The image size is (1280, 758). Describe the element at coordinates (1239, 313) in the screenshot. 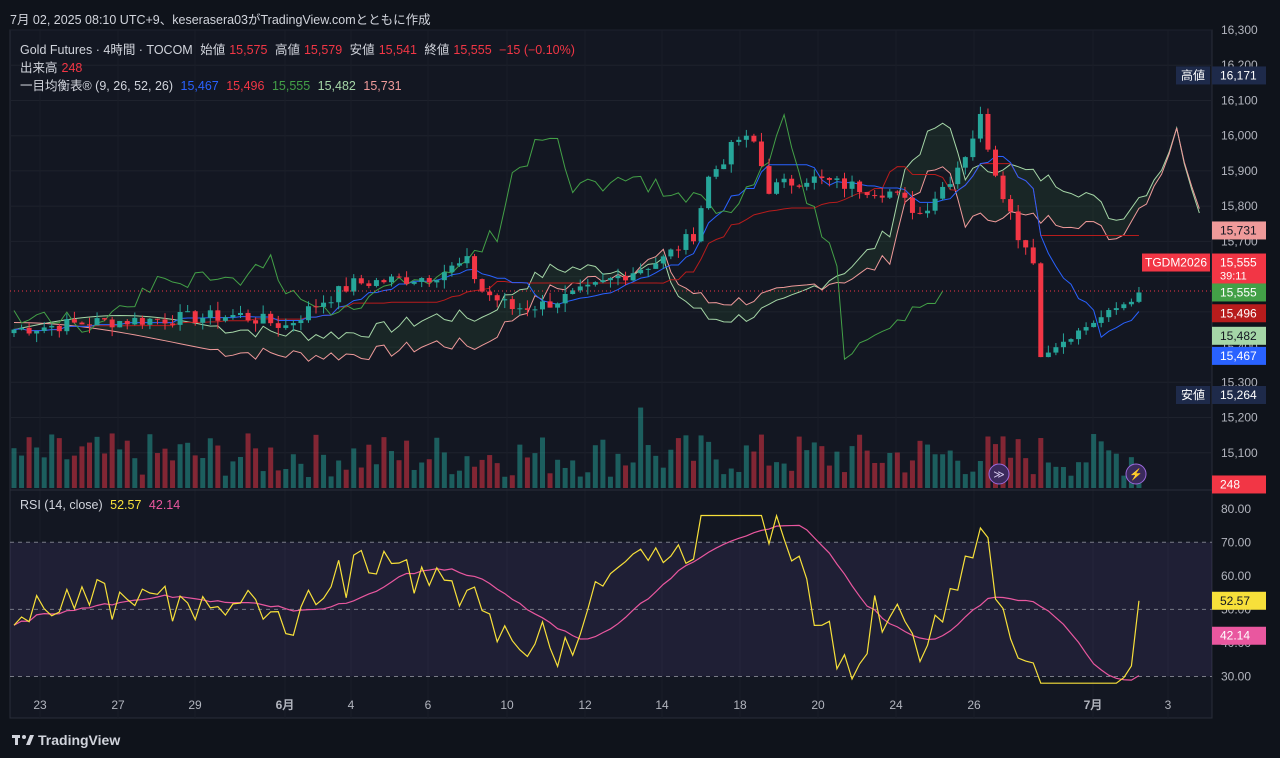

I see `kijun-price-tag-bg` at that location.